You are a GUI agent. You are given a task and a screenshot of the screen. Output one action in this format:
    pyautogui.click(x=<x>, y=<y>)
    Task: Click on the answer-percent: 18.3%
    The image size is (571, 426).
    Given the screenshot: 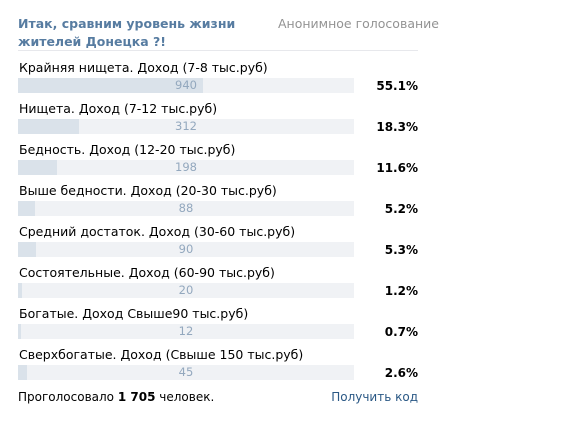 What is the action you would take?
    pyautogui.click(x=397, y=127)
    